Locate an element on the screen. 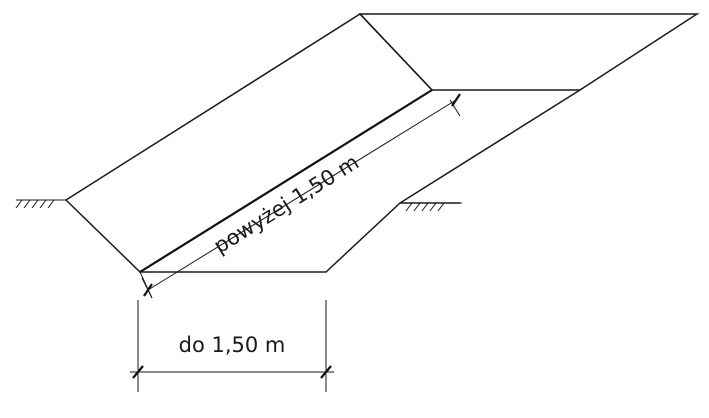  trench-profile is located at coordinates (300, 237).